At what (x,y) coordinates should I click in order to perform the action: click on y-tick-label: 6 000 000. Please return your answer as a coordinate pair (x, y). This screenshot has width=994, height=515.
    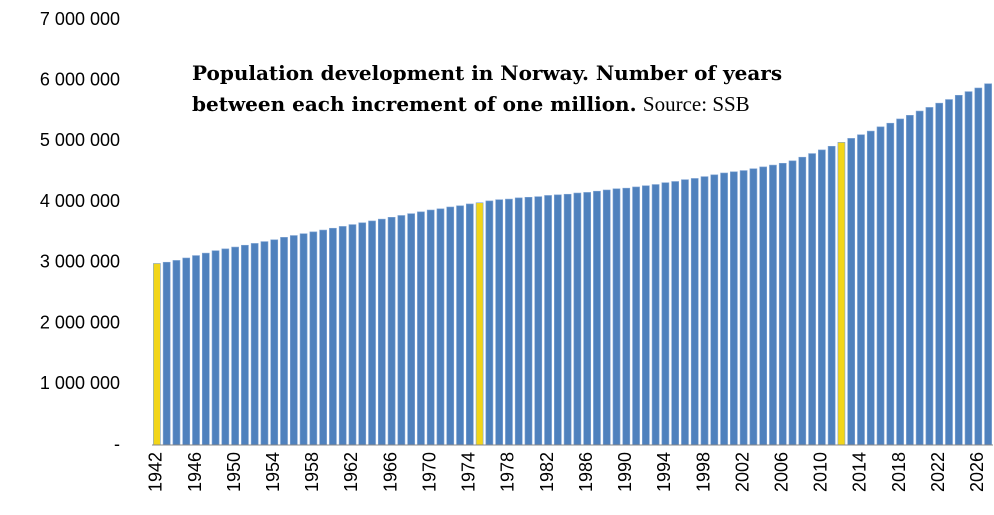
    Looking at the image, I should click on (80, 79).